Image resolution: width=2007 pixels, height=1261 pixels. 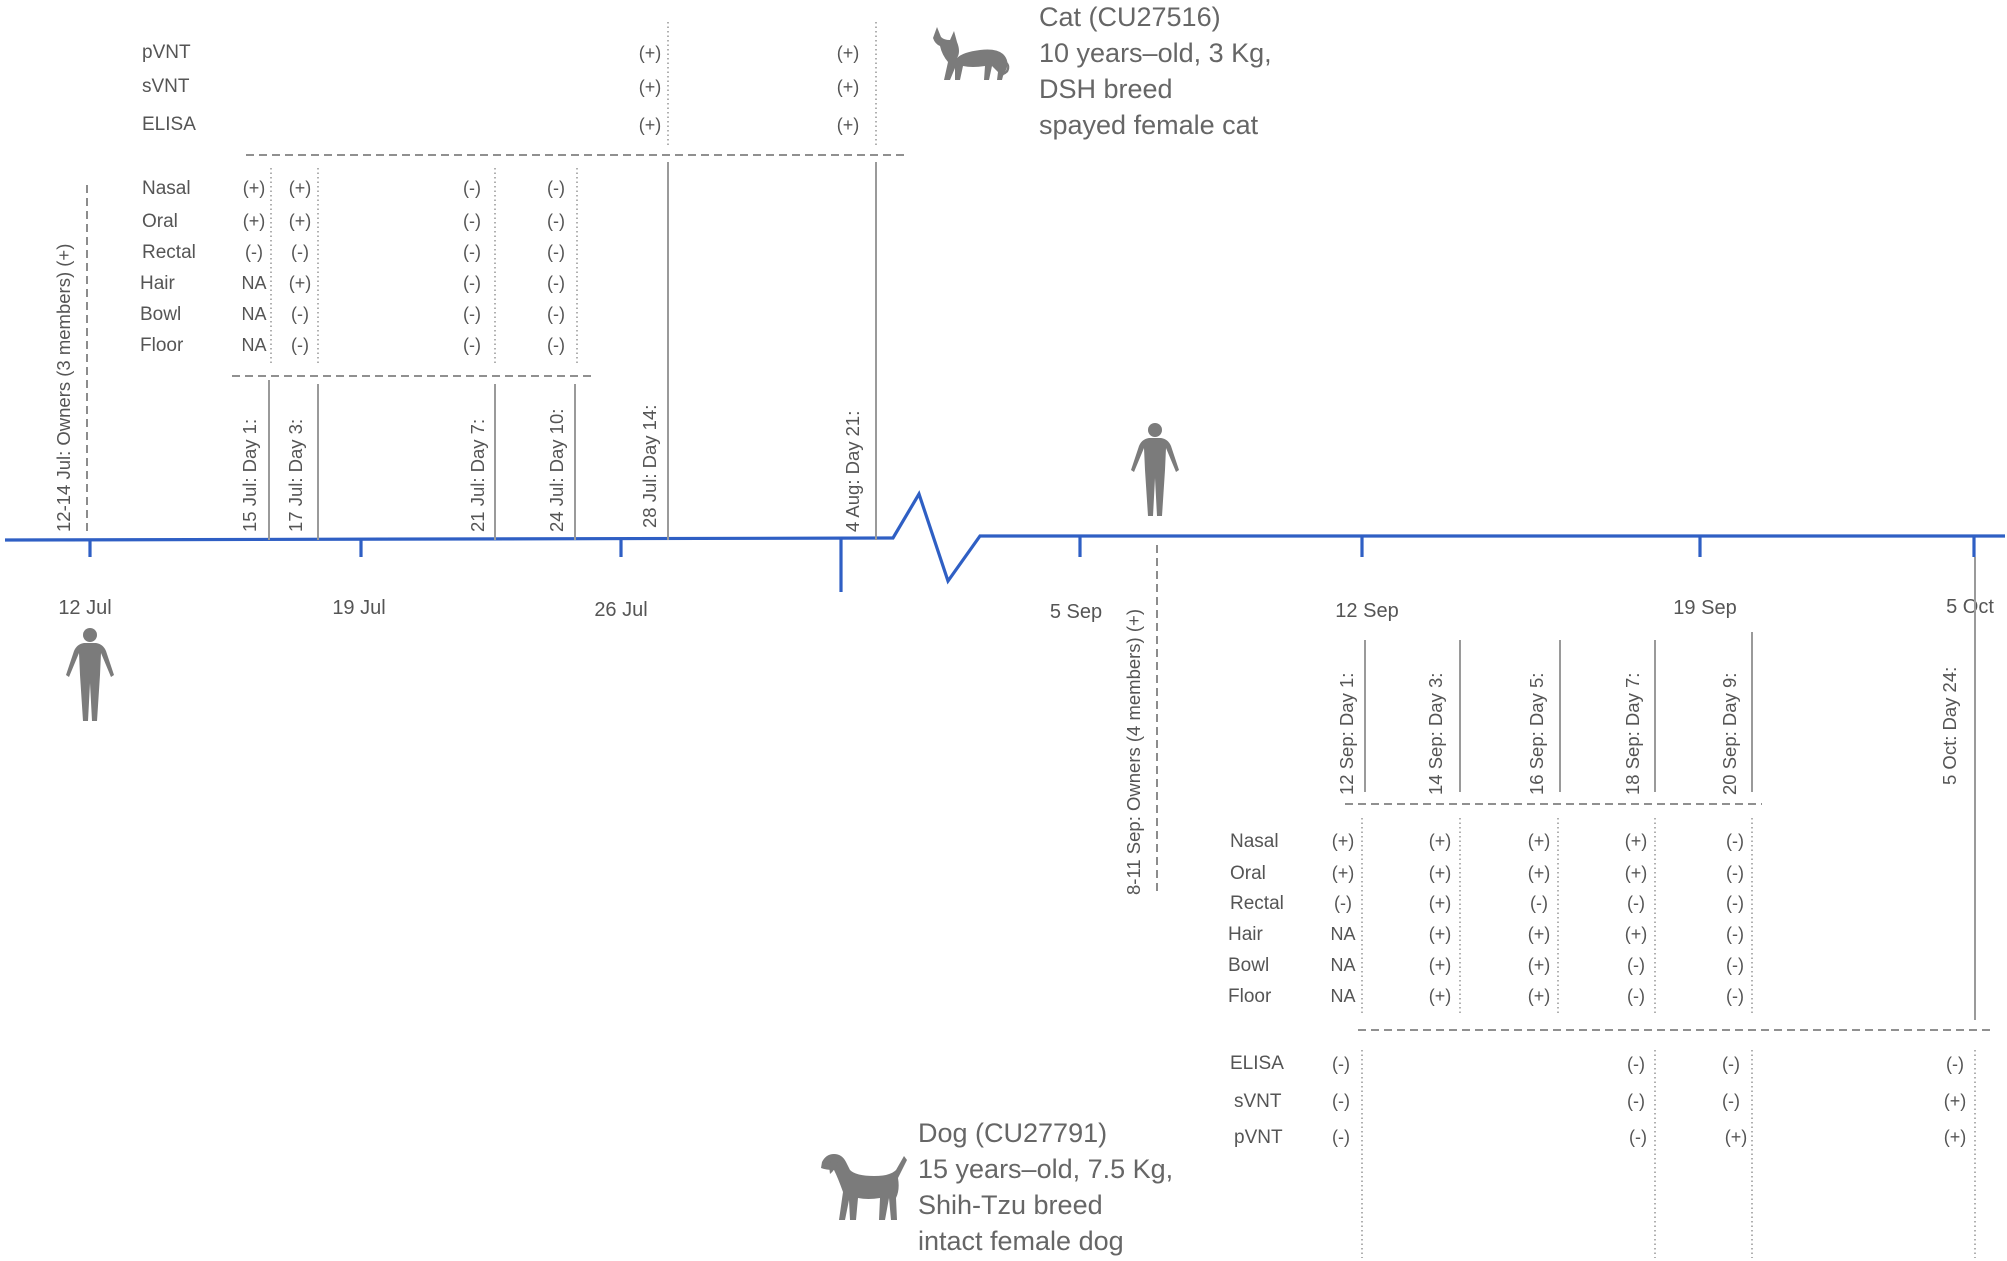 What do you see at coordinates (166, 86) in the screenshot?
I see `serology-label: sVNT` at bounding box center [166, 86].